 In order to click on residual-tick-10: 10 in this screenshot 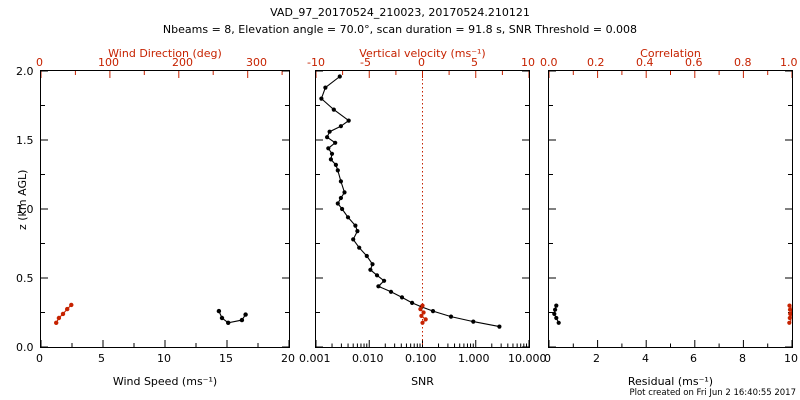, I will do `click(791, 358)`.